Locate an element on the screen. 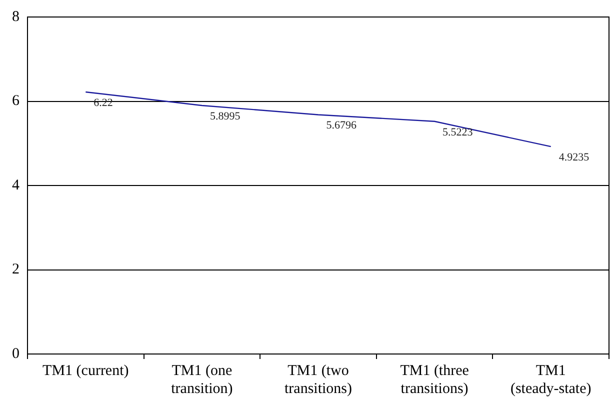  y-tick-label: 6 is located at coordinates (16, 101).